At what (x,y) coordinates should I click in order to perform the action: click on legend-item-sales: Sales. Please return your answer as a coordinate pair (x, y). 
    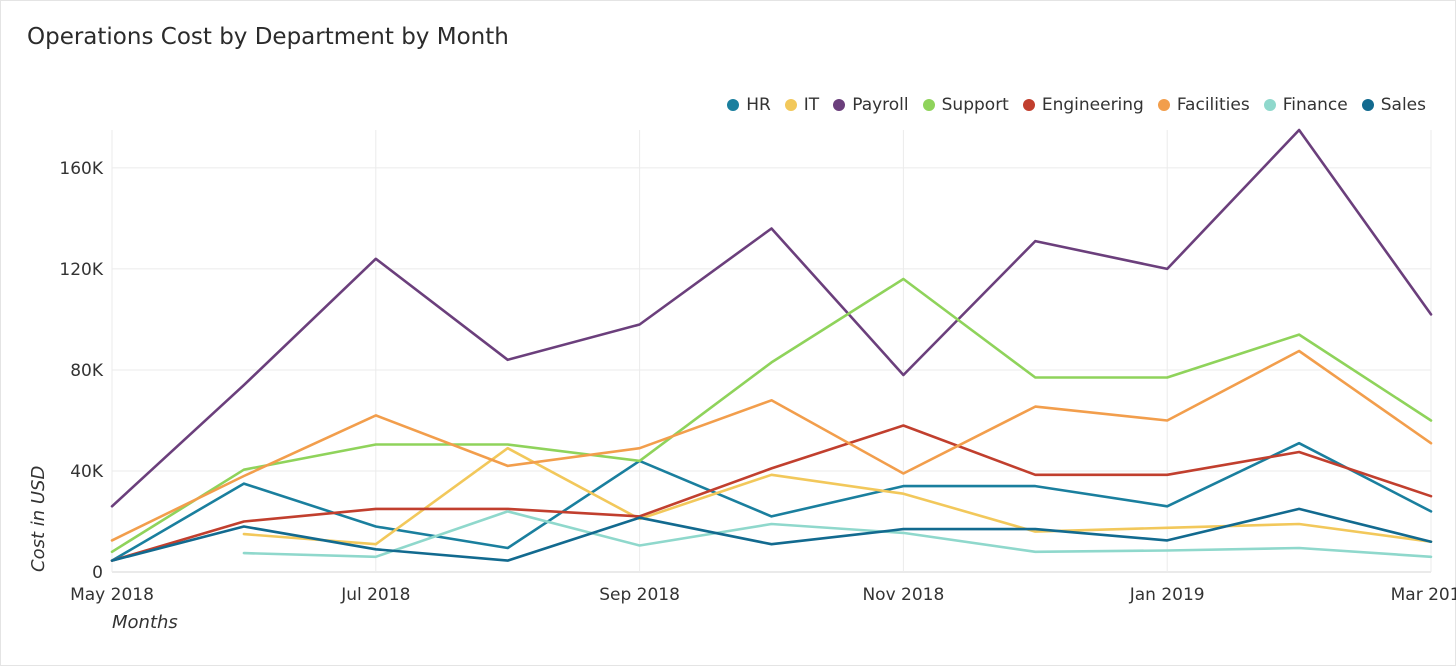
    Looking at the image, I should click on (1393, 105).